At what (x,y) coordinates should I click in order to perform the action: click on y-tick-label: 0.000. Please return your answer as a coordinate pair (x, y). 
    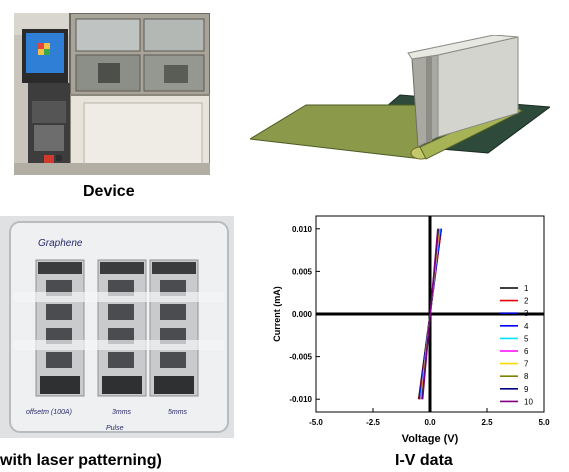
    Looking at the image, I should click on (302, 314).